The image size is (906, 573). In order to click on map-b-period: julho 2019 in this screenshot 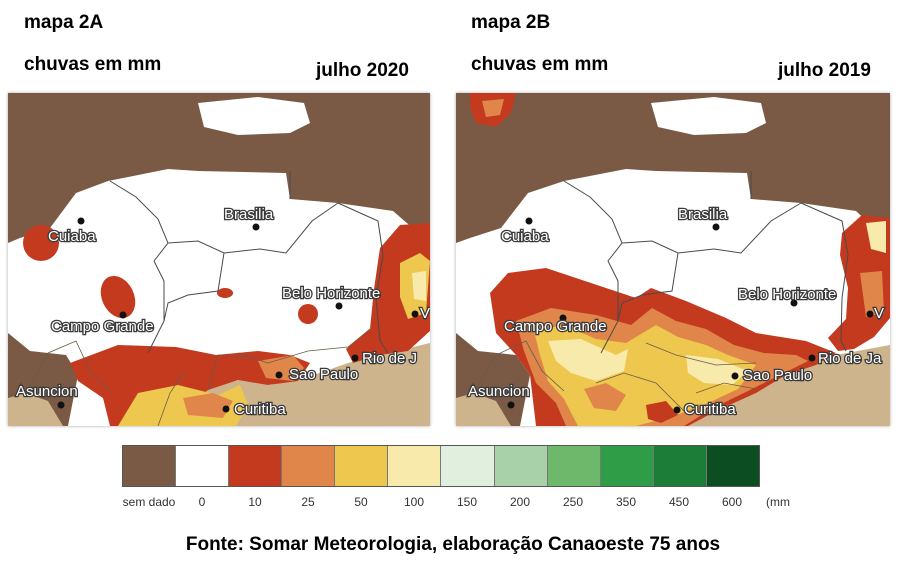, I will do `click(824, 70)`.